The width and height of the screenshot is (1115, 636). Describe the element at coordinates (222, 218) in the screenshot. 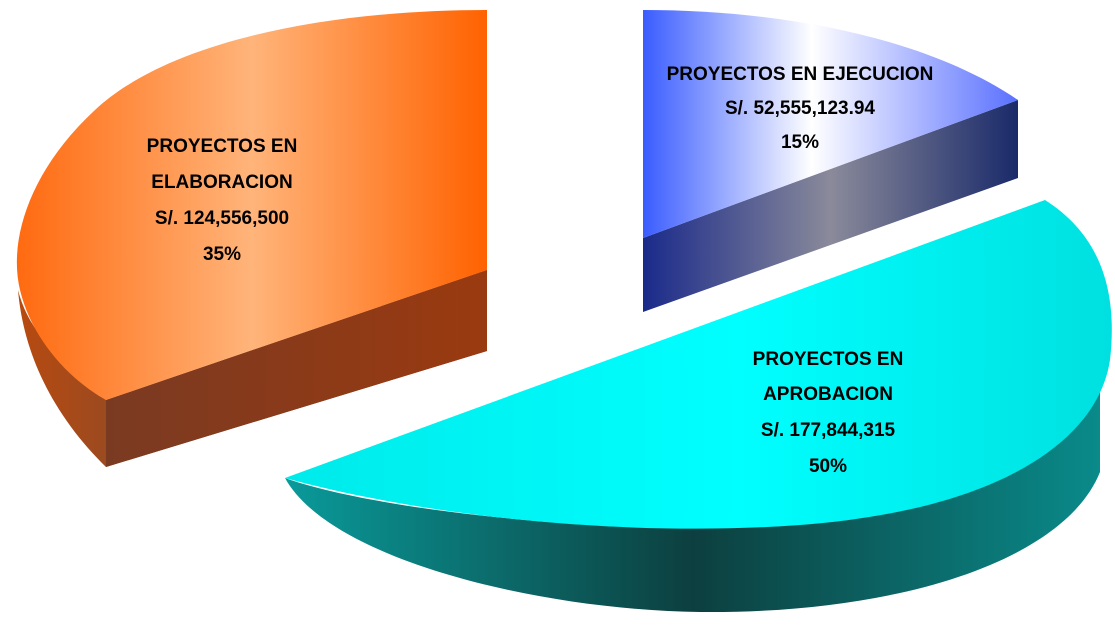

I see `label-elaboracion-value: S/. 124,556,500` at that location.